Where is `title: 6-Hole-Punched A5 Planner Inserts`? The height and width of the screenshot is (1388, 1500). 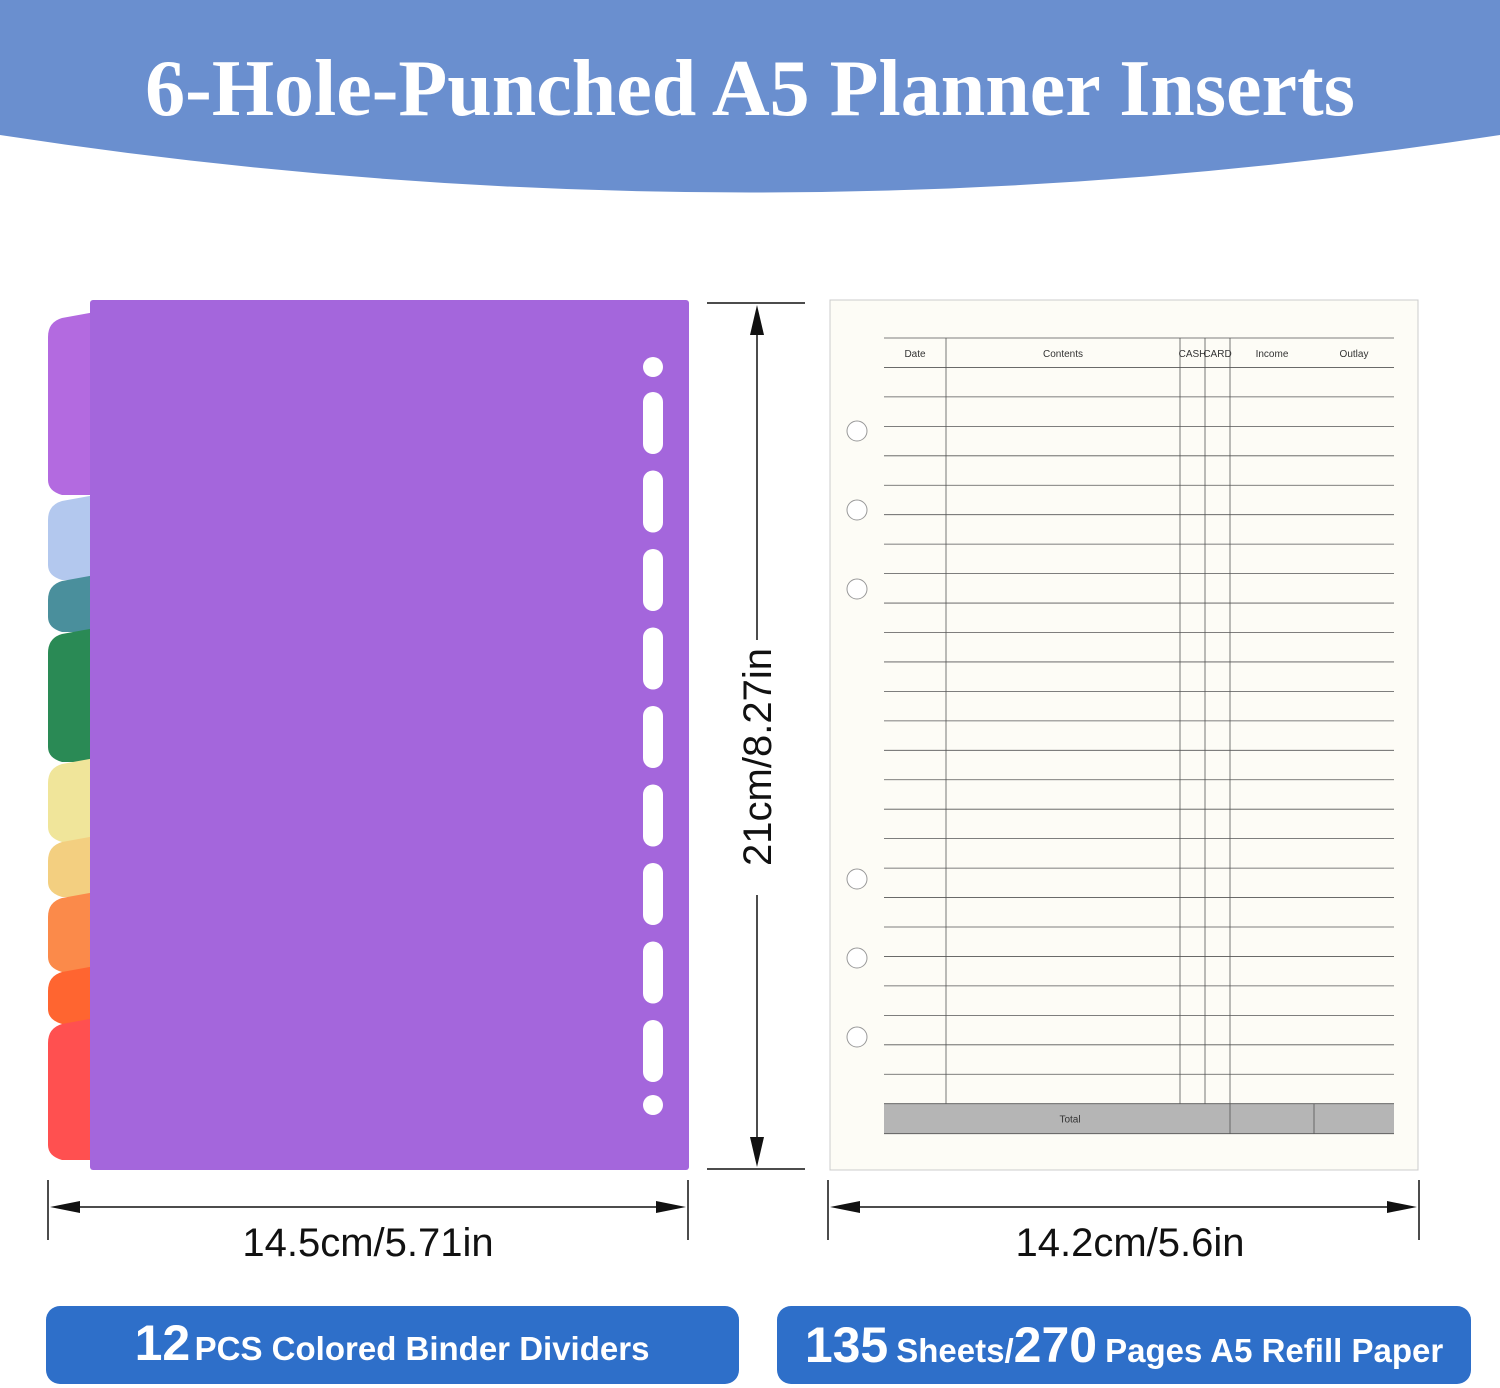
title: 6-Hole-Punched A5 Planner Inserts is located at coordinates (750, 89).